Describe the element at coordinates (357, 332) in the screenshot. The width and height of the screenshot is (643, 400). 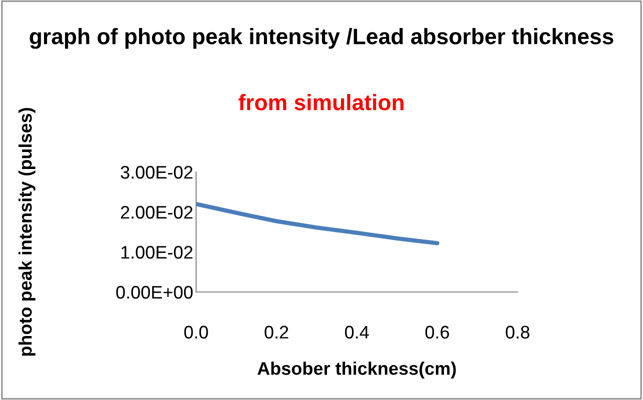
I see `x-tick-label: 0.4` at that location.